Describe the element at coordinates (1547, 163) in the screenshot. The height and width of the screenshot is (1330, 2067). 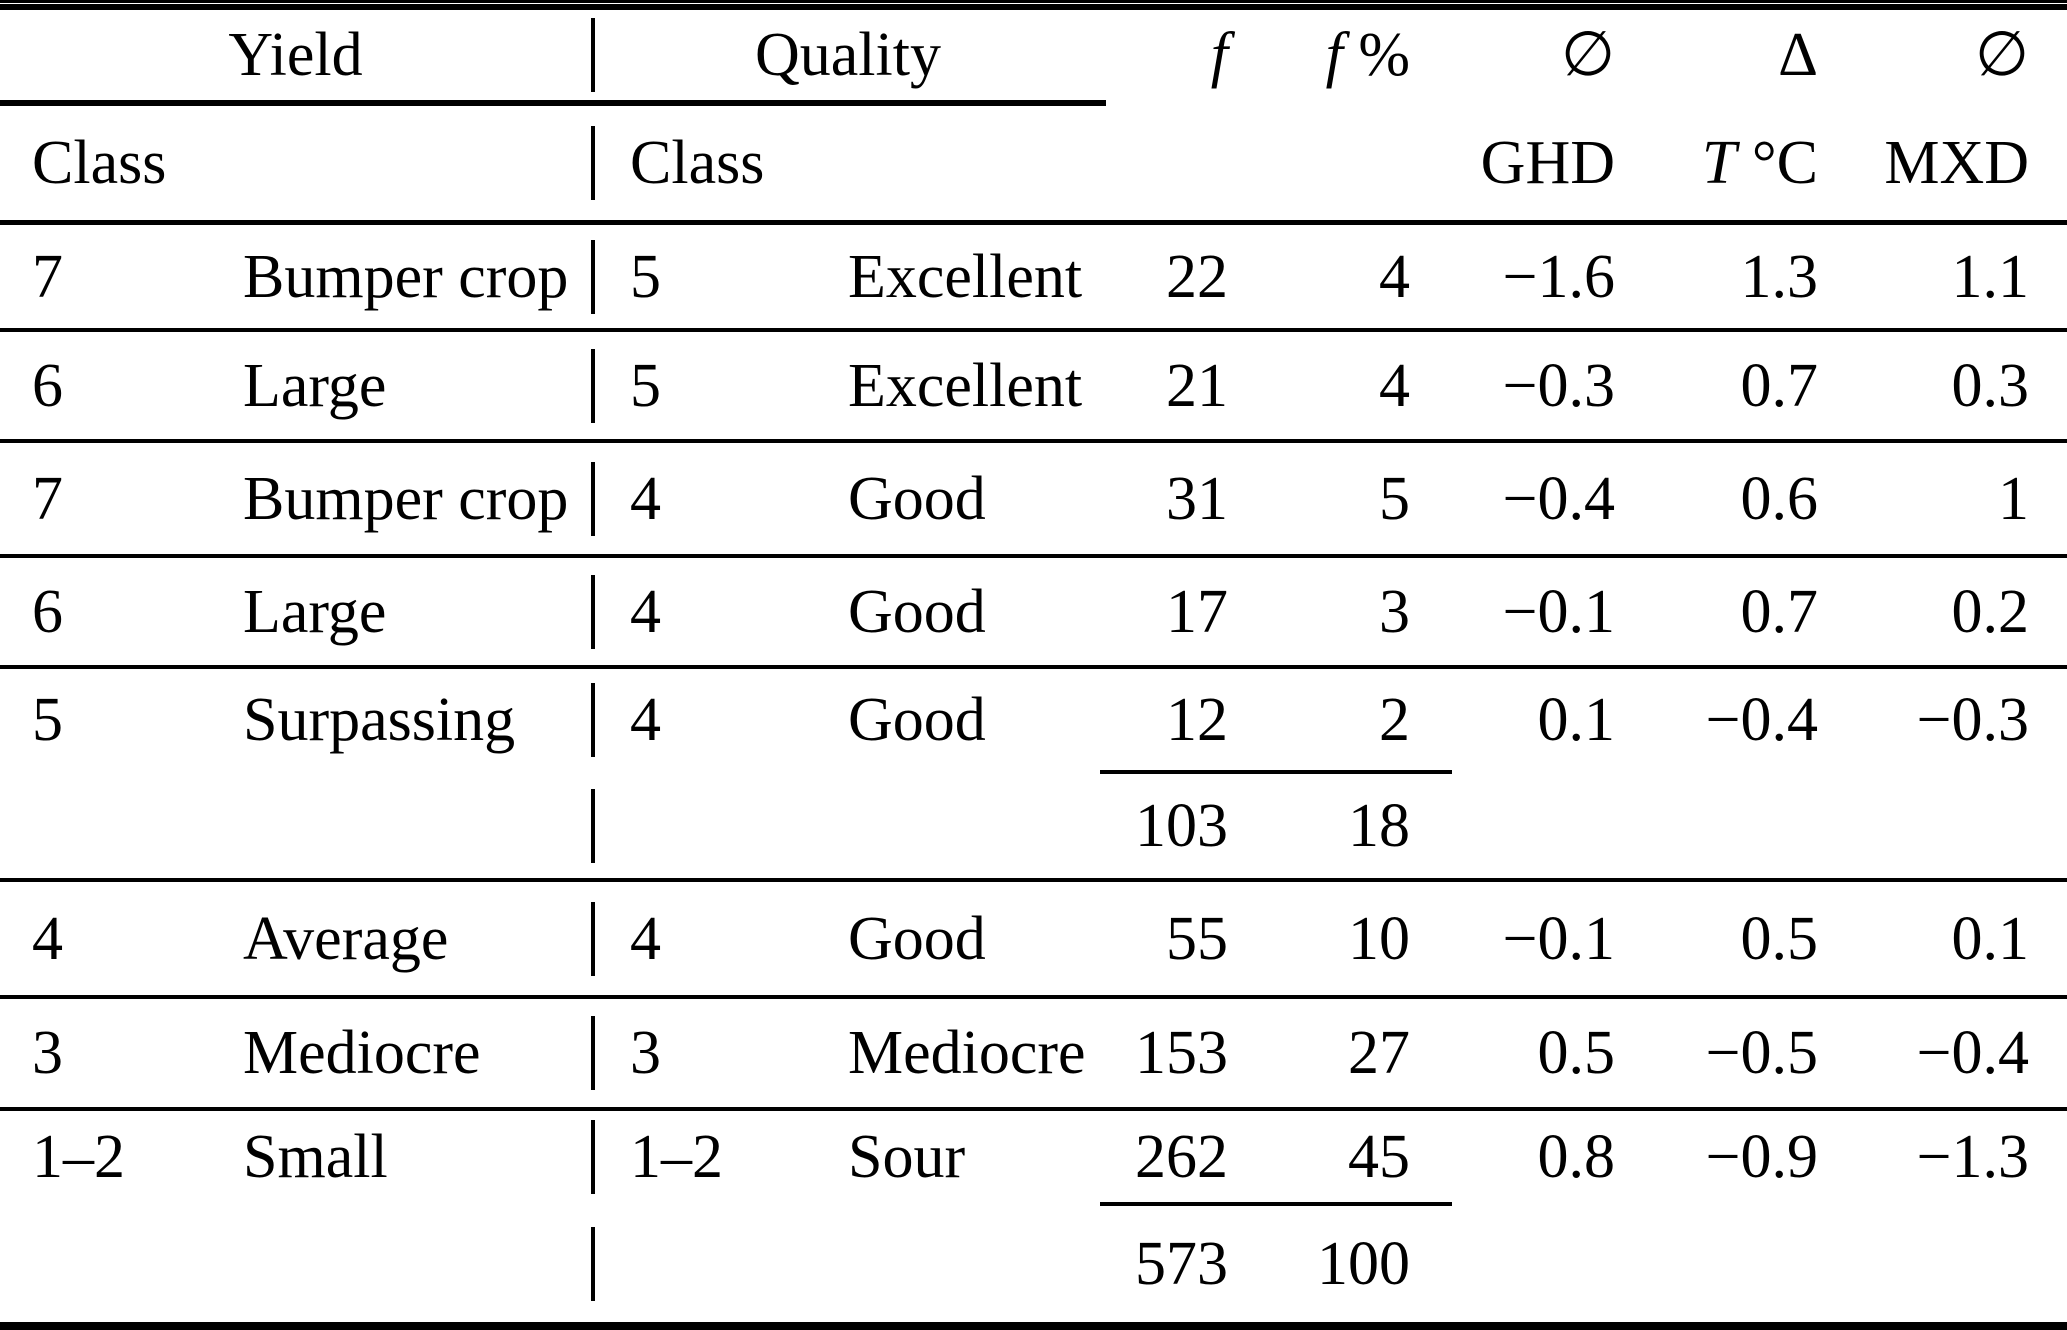
I see `ghd-header: GHD` at that location.